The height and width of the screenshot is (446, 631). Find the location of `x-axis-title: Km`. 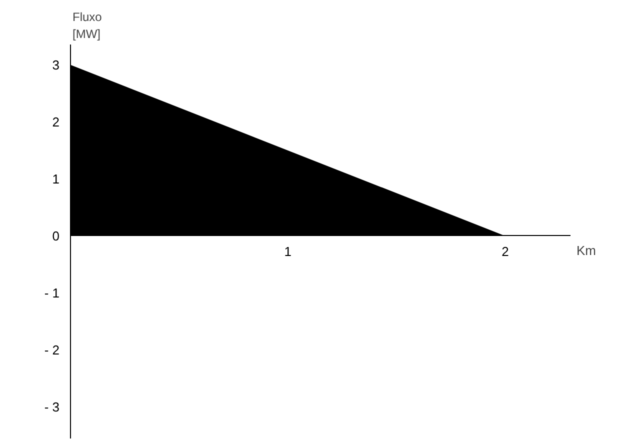

x-axis-title: Km is located at coordinates (586, 250).